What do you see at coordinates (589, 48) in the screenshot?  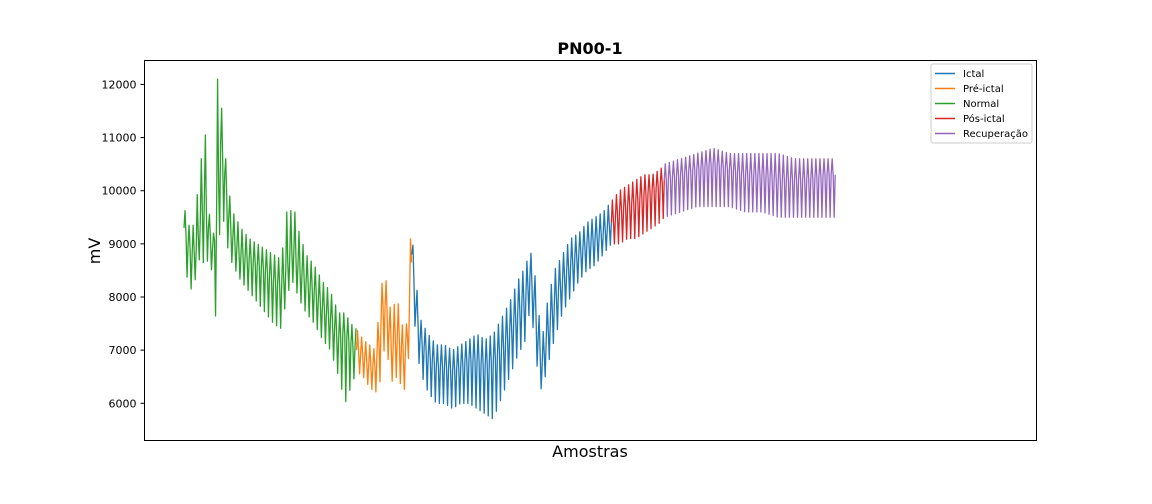 I see `chart-title: PN00-1` at bounding box center [589, 48].